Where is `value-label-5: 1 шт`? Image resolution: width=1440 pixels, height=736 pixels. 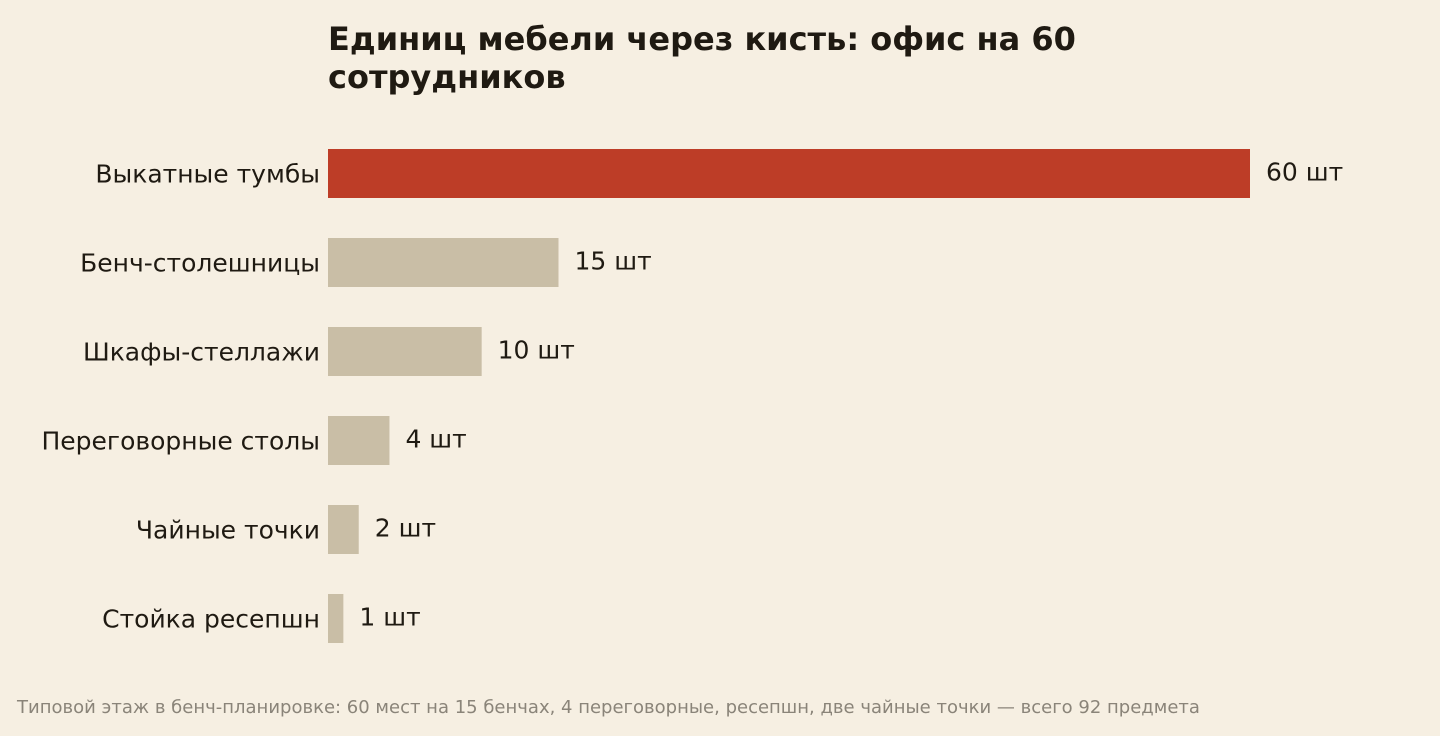
value-label-5: 1 шт is located at coordinates (389, 617).